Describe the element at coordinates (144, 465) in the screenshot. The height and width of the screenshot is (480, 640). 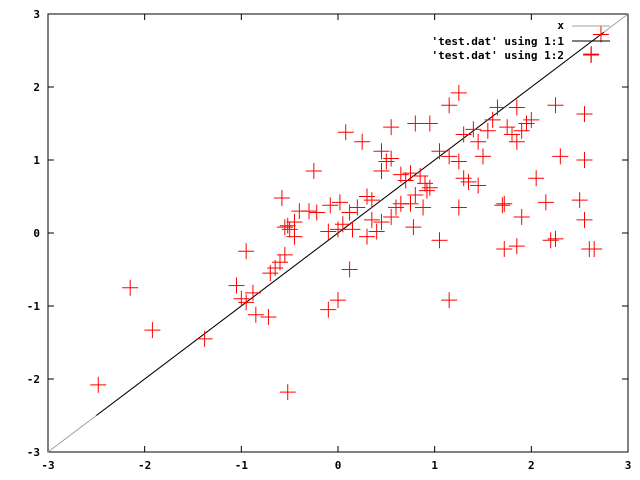
I see `x-tick-label: -2` at that location.